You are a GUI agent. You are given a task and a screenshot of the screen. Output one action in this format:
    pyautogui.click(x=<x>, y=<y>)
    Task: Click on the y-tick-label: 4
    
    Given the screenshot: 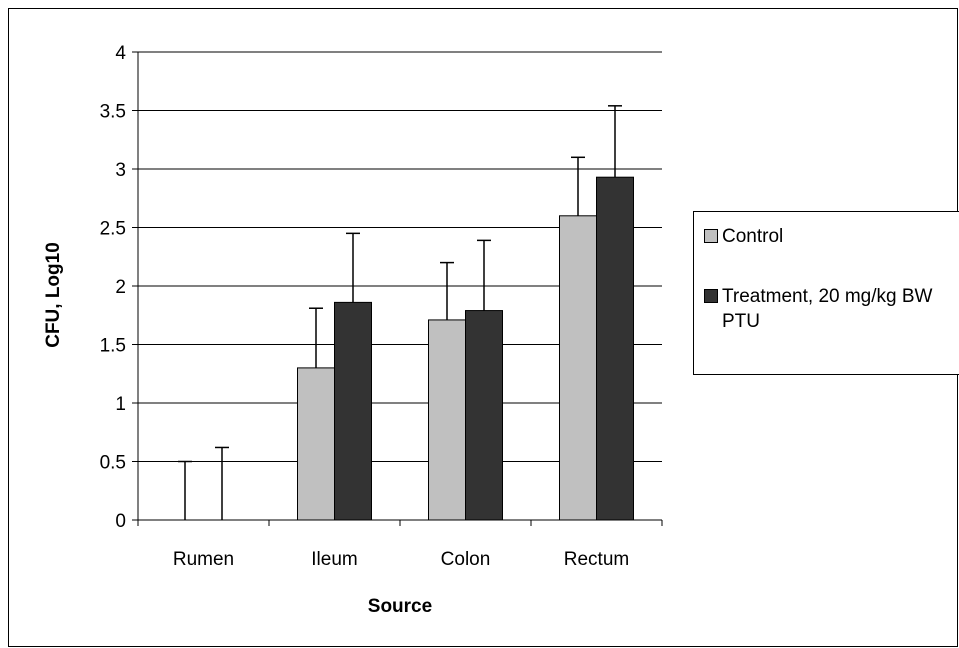 What is the action you would take?
    pyautogui.click(x=120, y=53)
    